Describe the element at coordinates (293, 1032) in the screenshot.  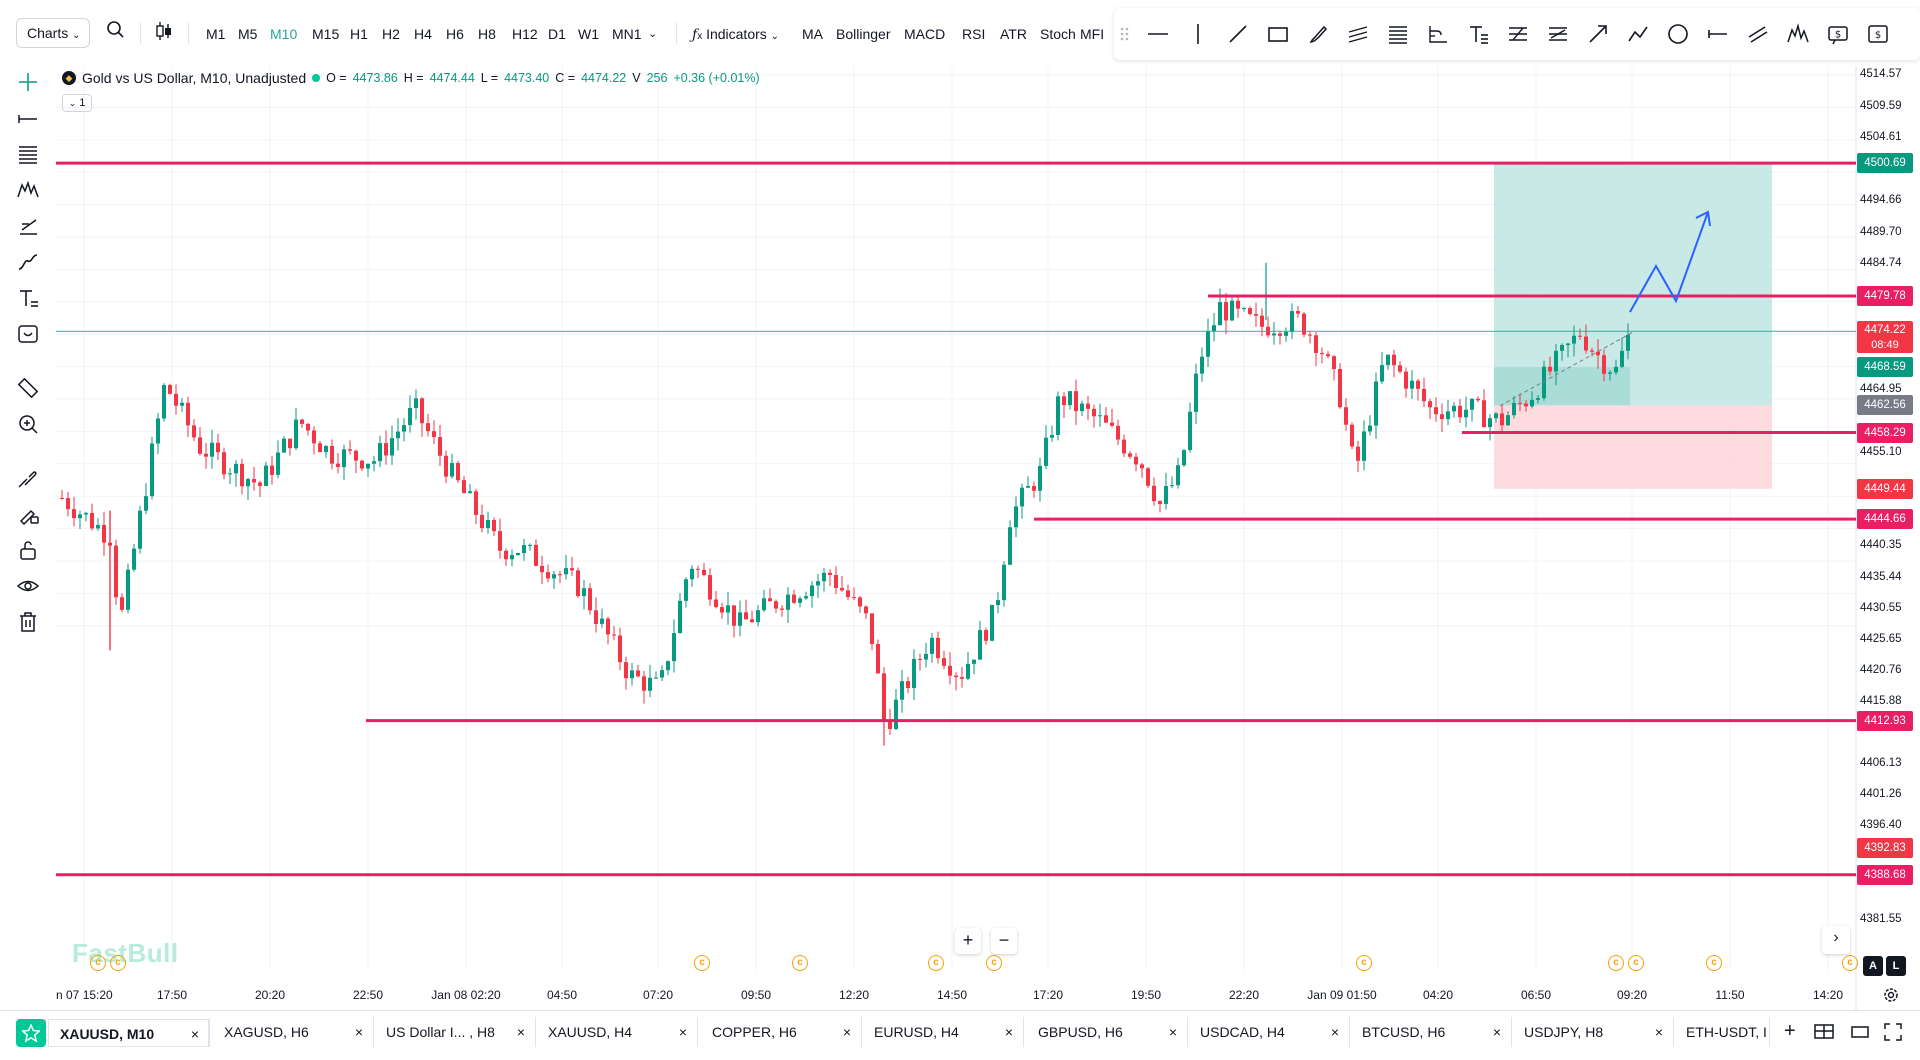
I see `chart-tab: XAGUSD, H6 ×` at that location.